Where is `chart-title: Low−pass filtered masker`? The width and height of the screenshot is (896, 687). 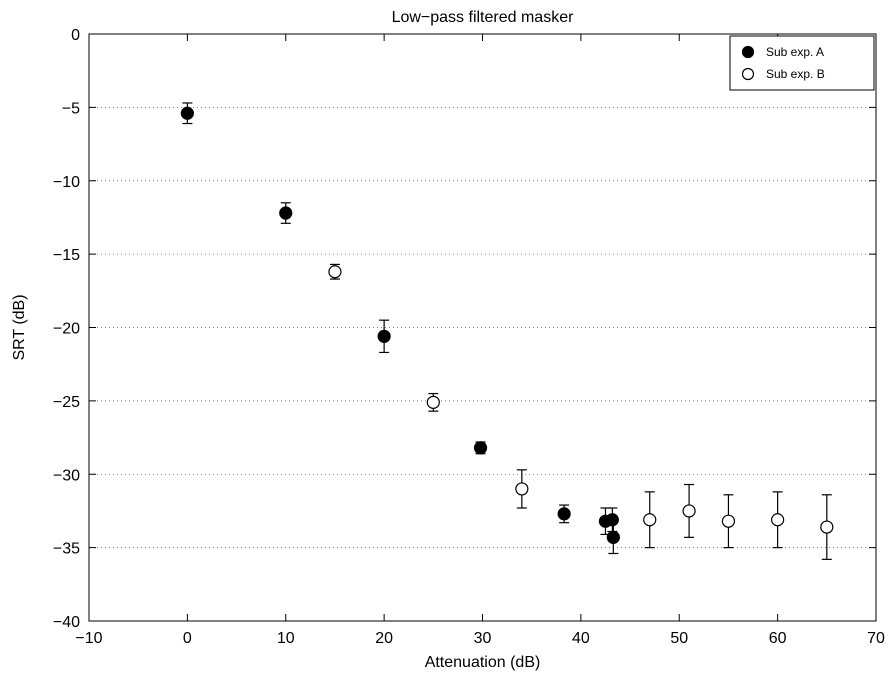 chart-title: Low−pass filtered masker is located at coordinates (483, 17).